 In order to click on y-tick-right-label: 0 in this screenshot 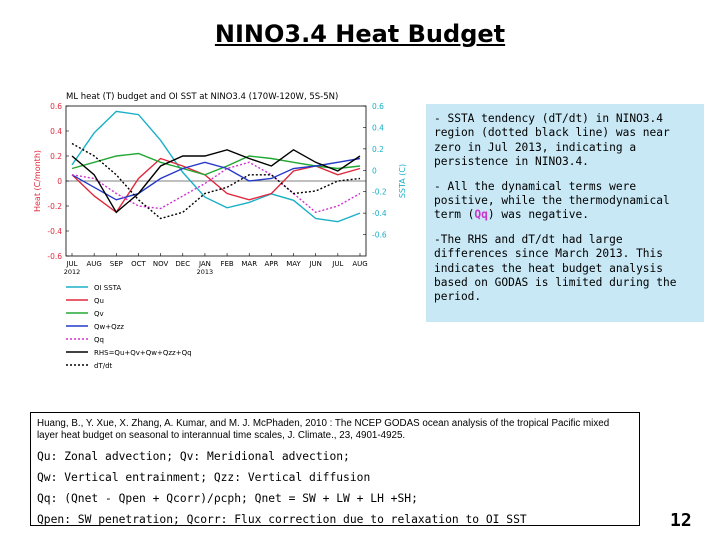, I will do `click(374, 170)`.